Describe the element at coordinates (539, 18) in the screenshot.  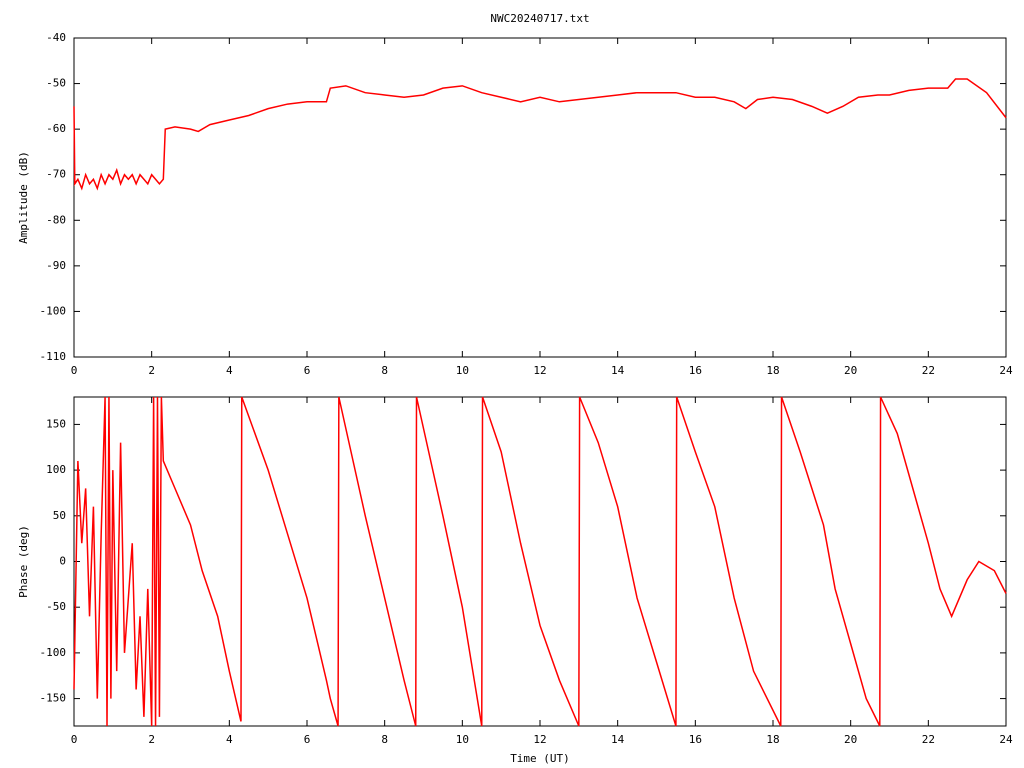
I see `chart-title: NWC20240717.txt` at that location.